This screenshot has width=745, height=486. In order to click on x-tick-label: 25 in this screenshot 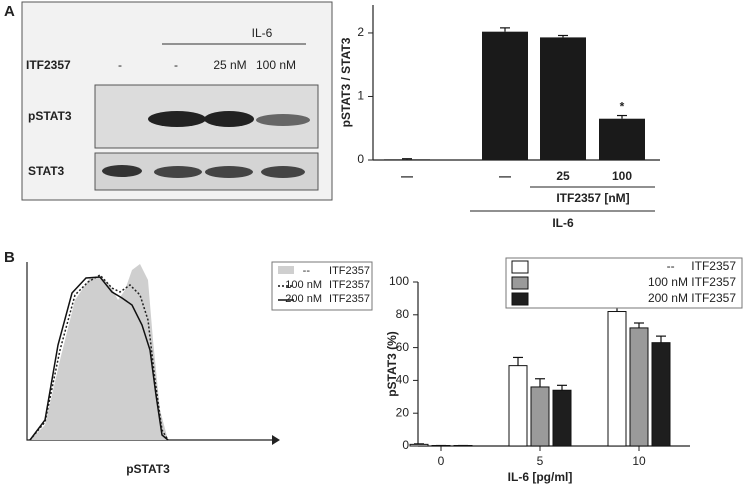, I will do `click(563, 176)`.